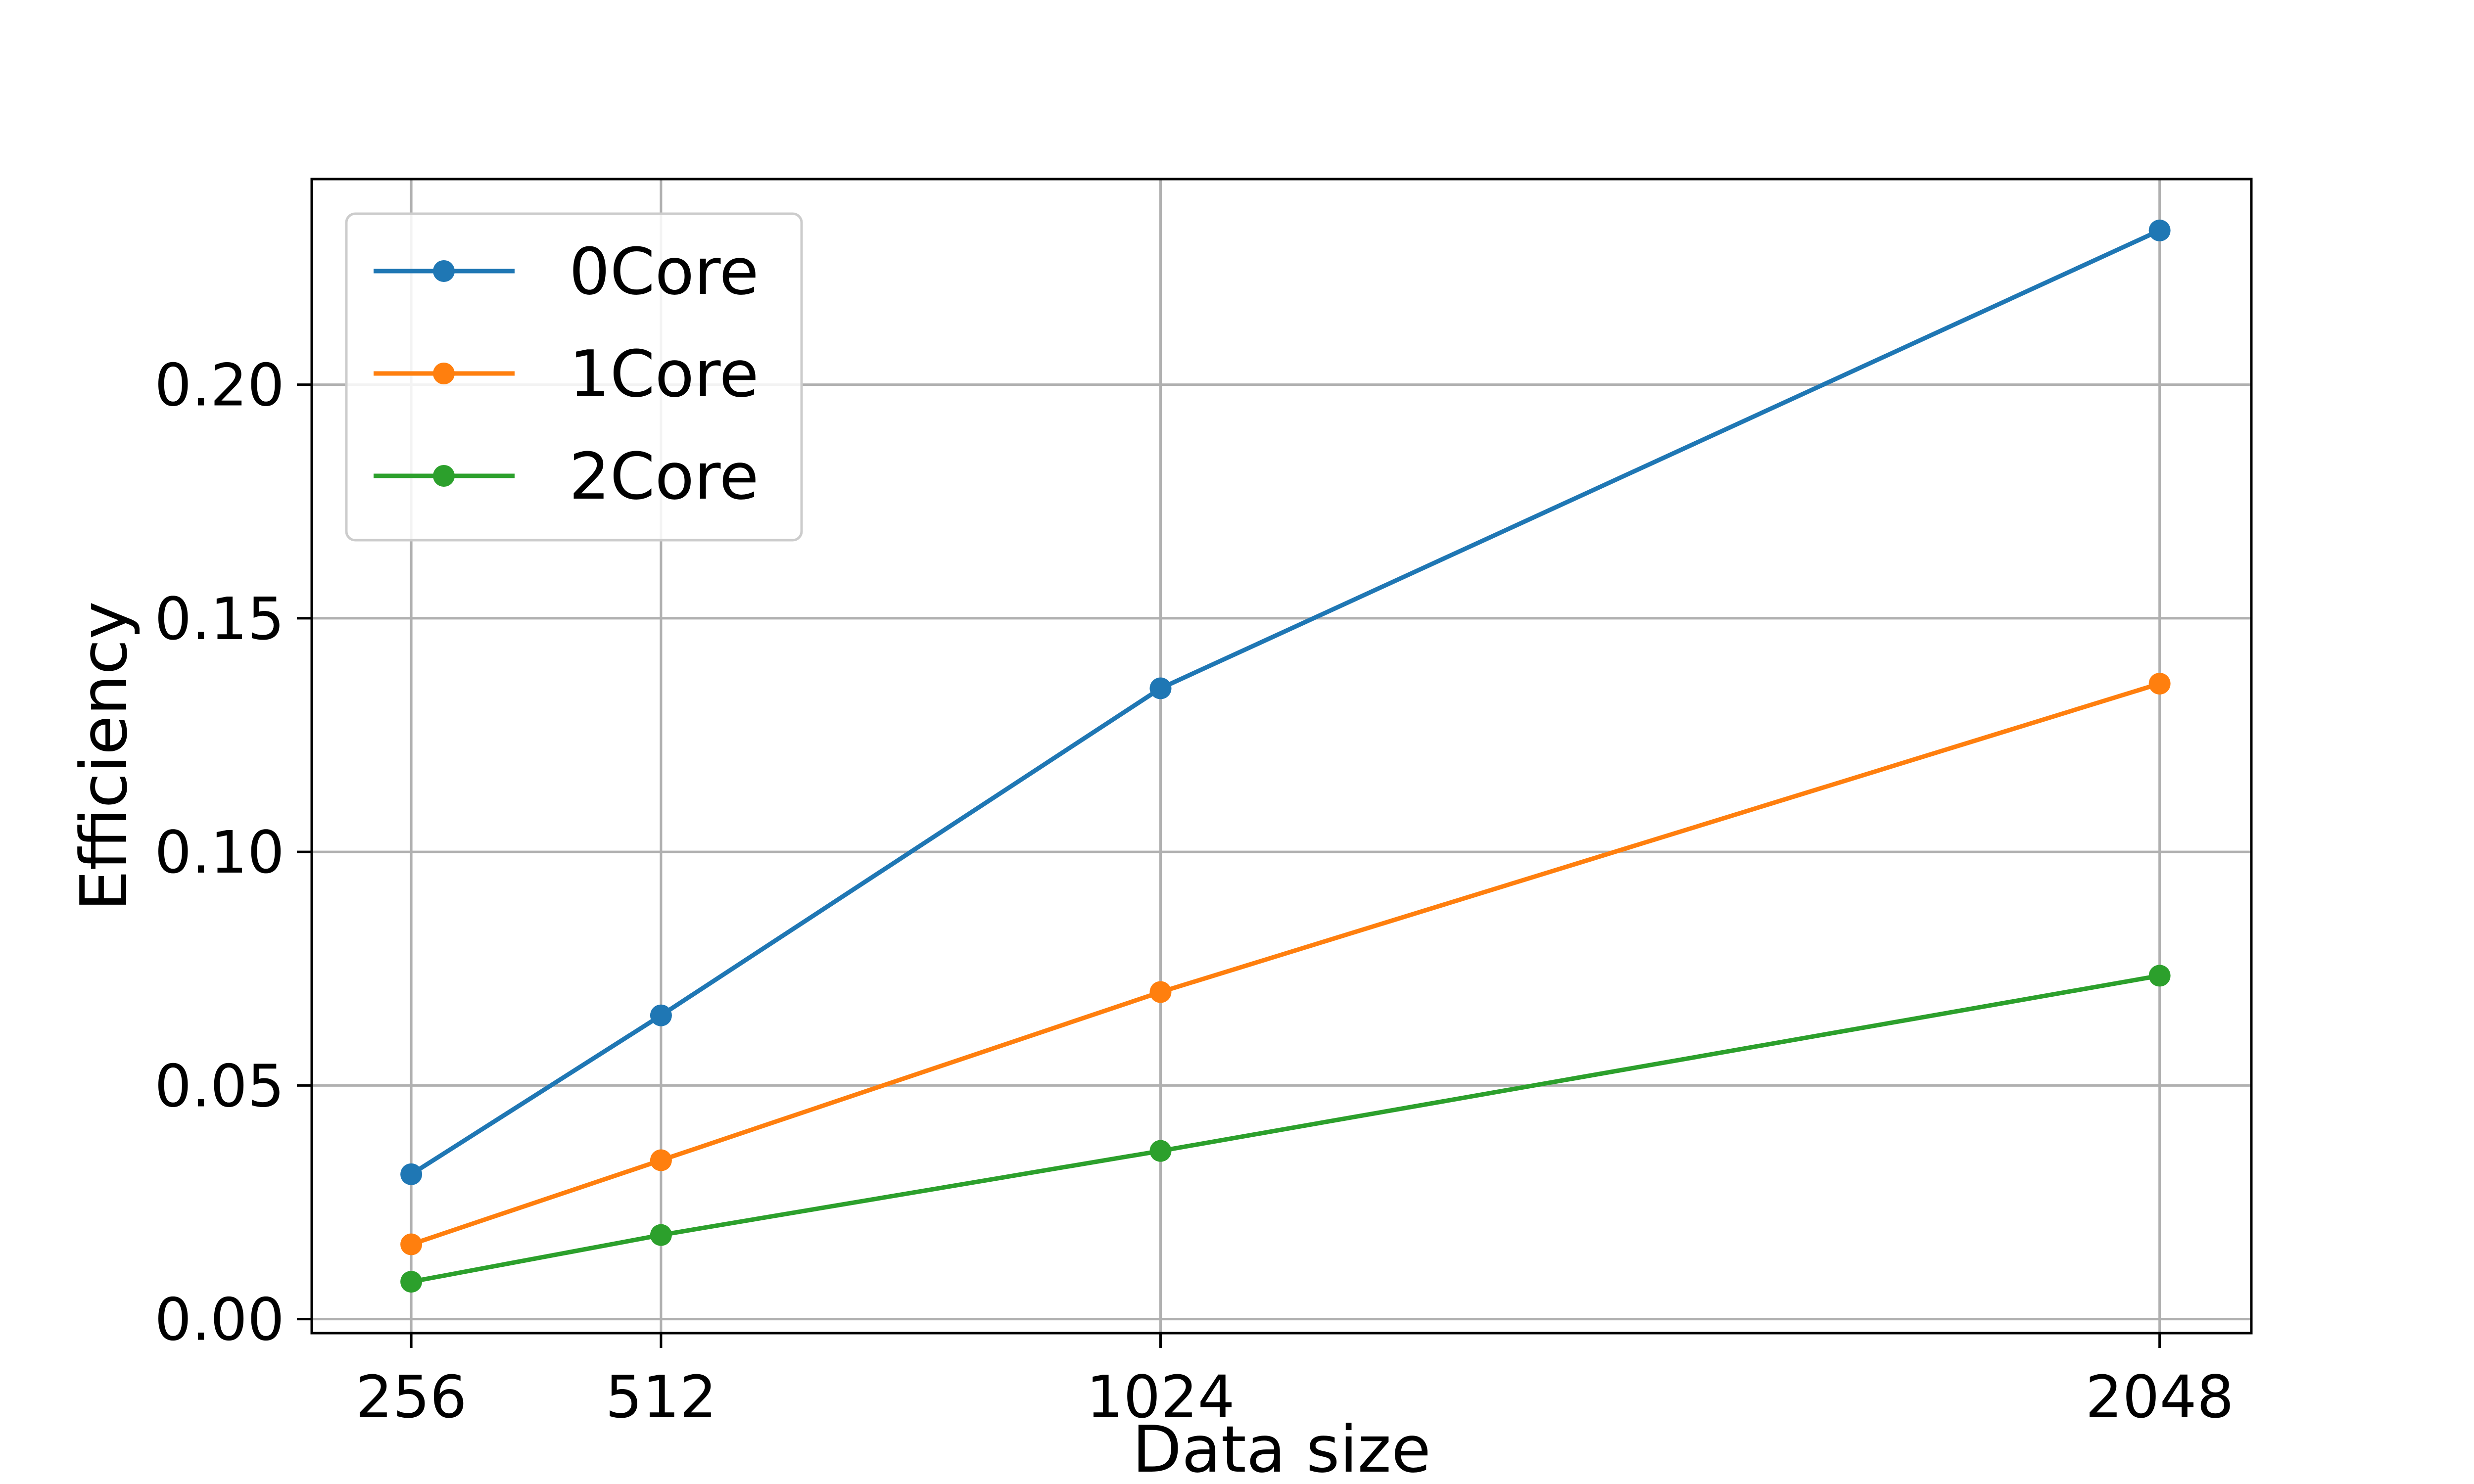 This screenshot has height=1484, width=2474. I want to click on legend-item: 1Core, so click(567, 374).